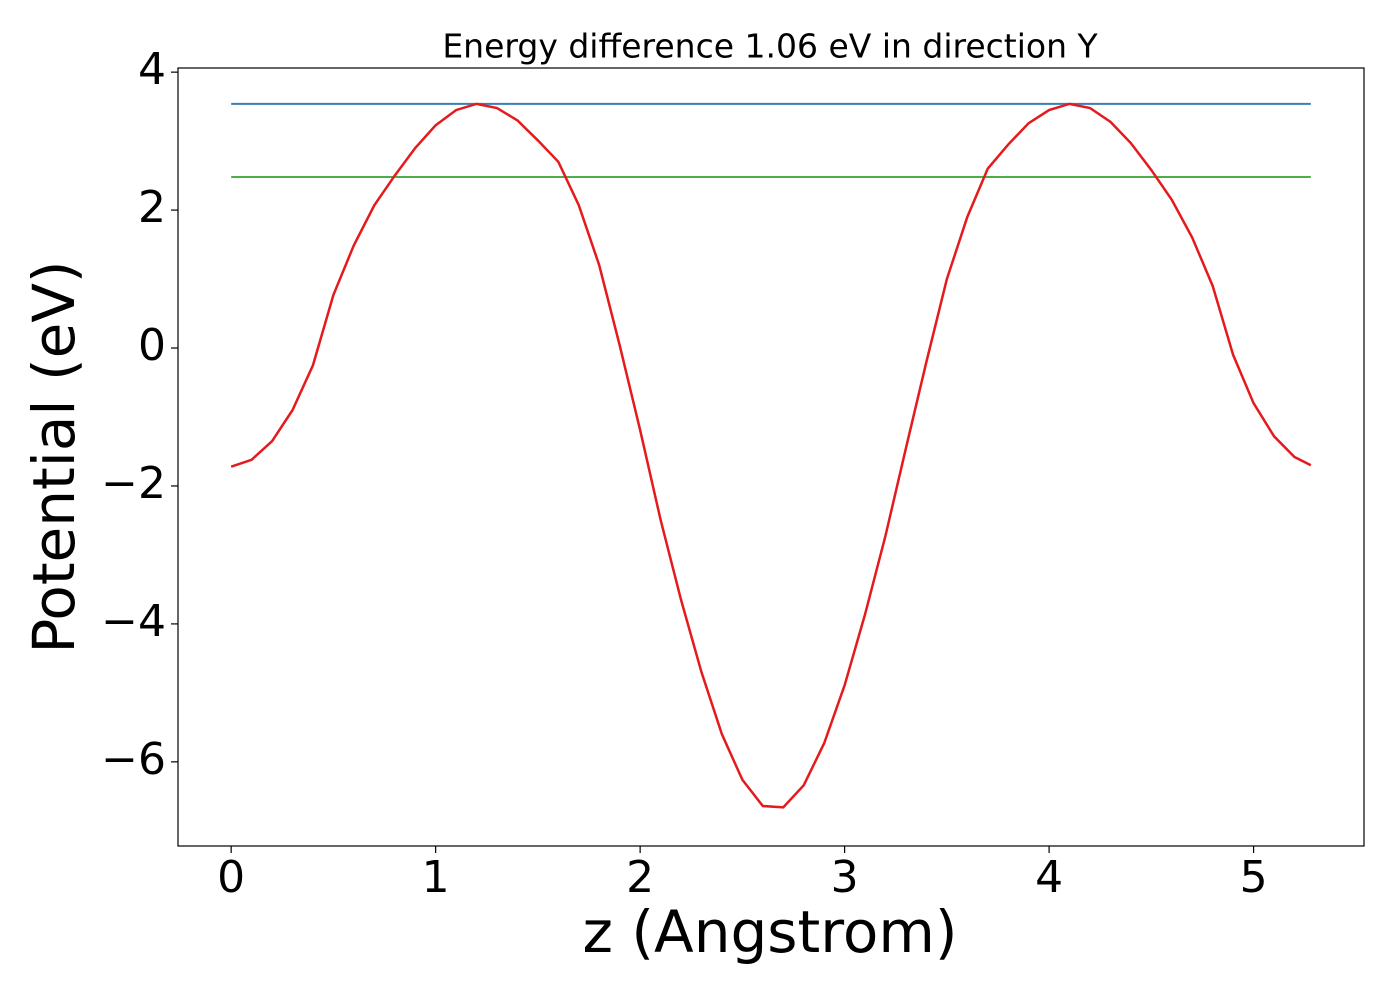 The image size is (1400, 1000). I want to click on chart-title: Energy difference 1.06 eV in direction Y, so click(770, 46).